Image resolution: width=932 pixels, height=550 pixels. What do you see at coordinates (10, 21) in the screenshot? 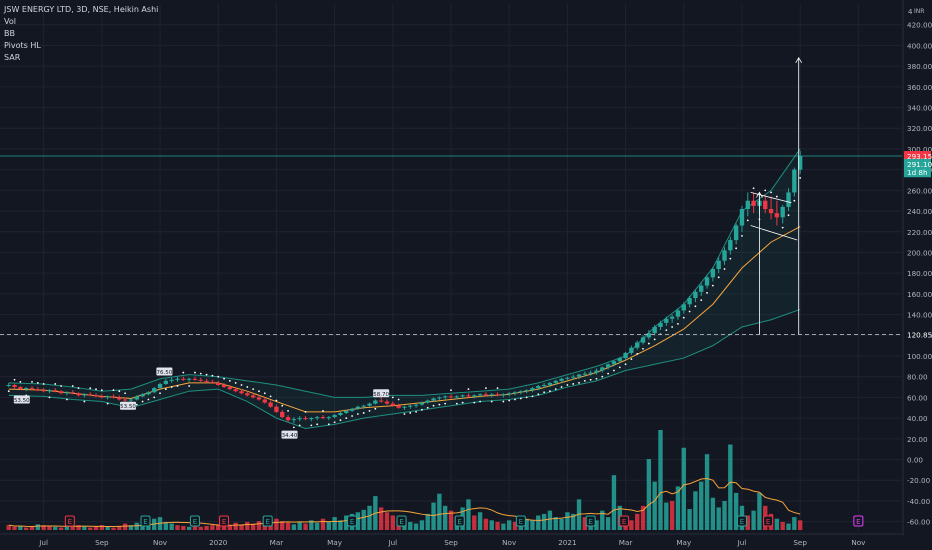
I see `legend-vol: Vol` at bounding box center [10, 21].